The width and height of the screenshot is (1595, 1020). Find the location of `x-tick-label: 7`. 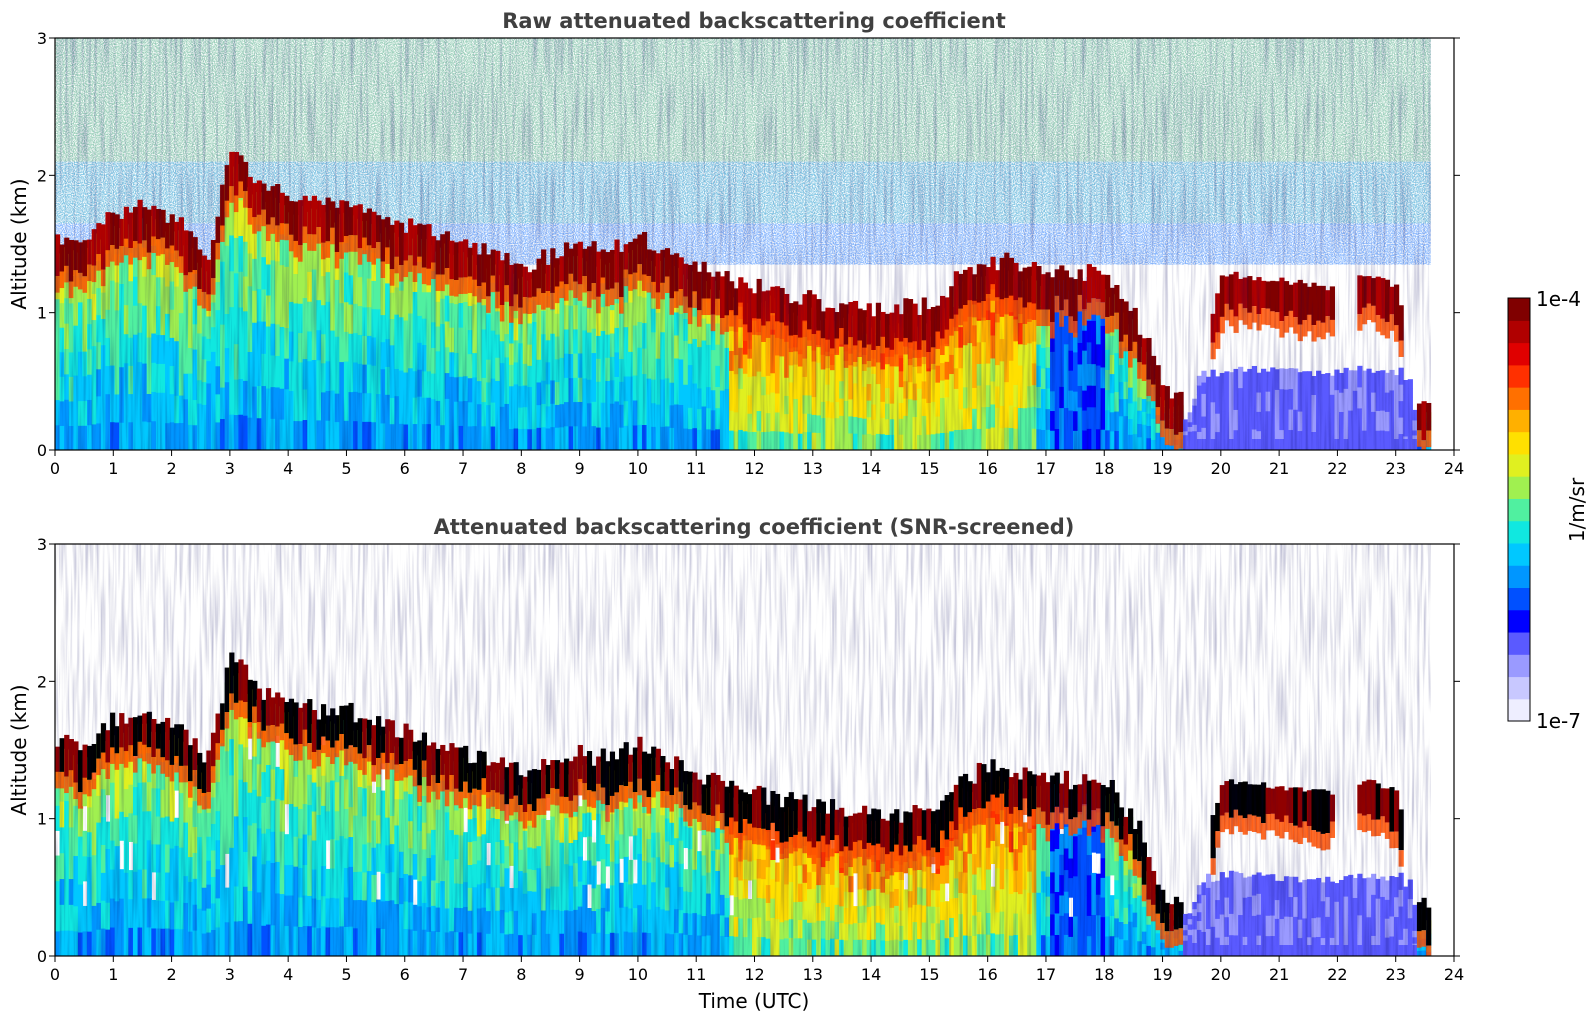

x-tick-label: 7 is located at coordinates (463, 468).